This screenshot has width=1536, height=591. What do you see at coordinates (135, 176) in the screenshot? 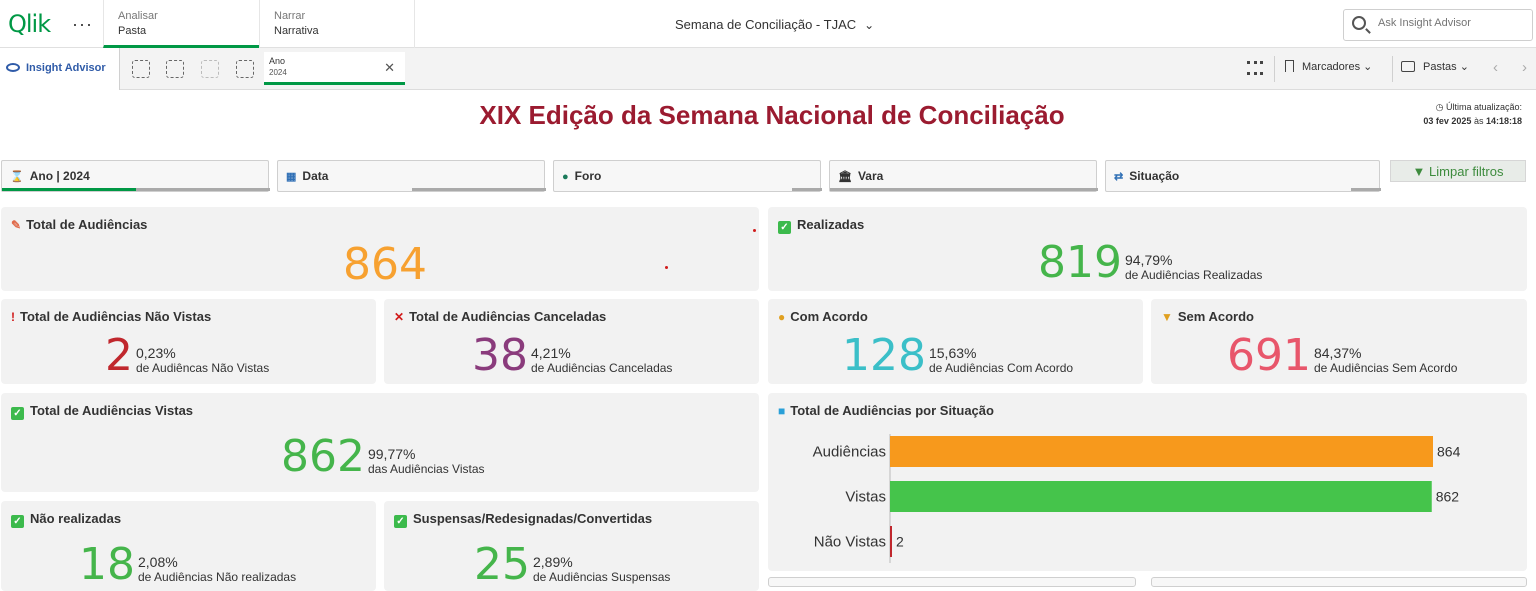
I see `filter-ano: ⌛ Ano | 2024` at bounding box center [135, 176].